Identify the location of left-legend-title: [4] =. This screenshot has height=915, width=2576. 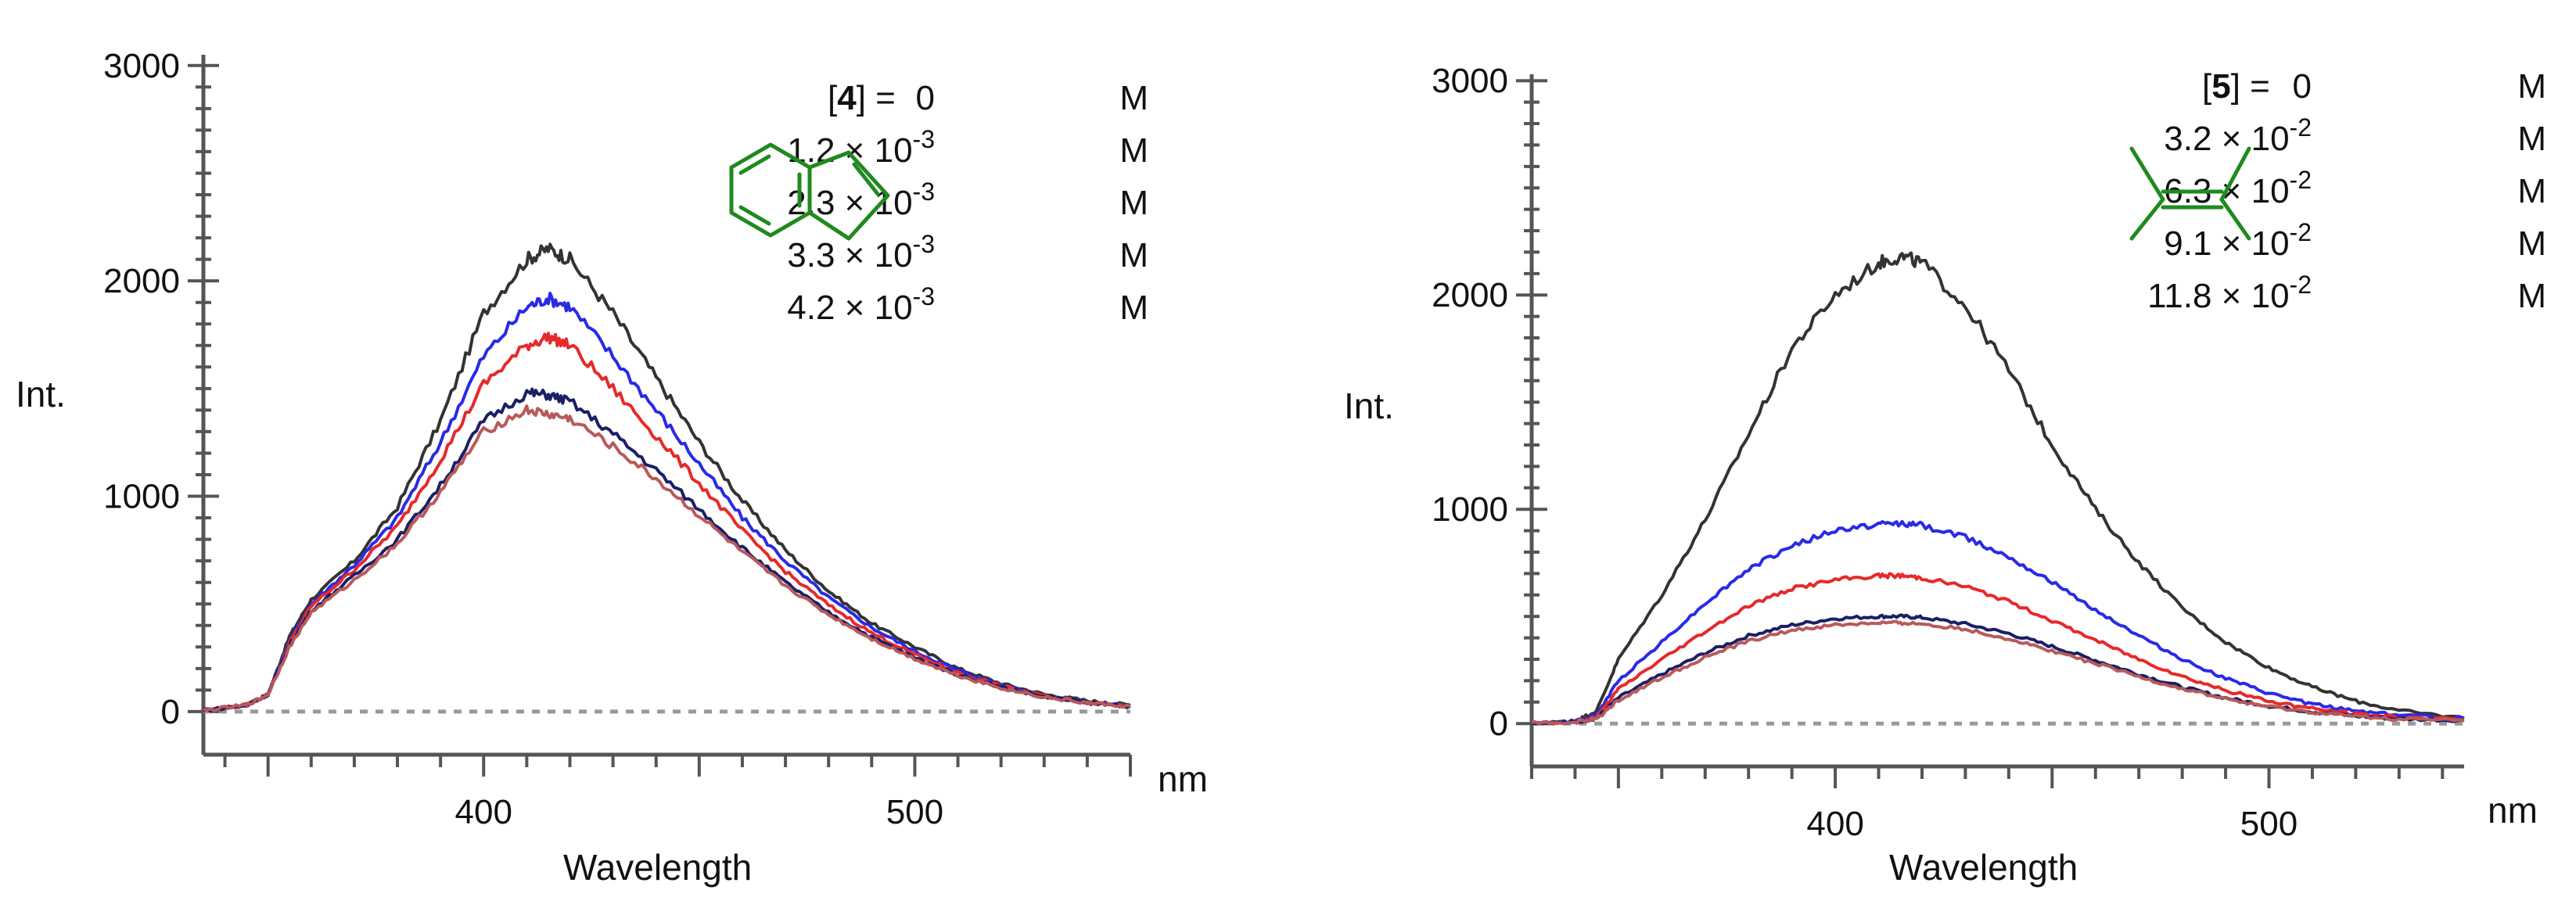
(862, 98).